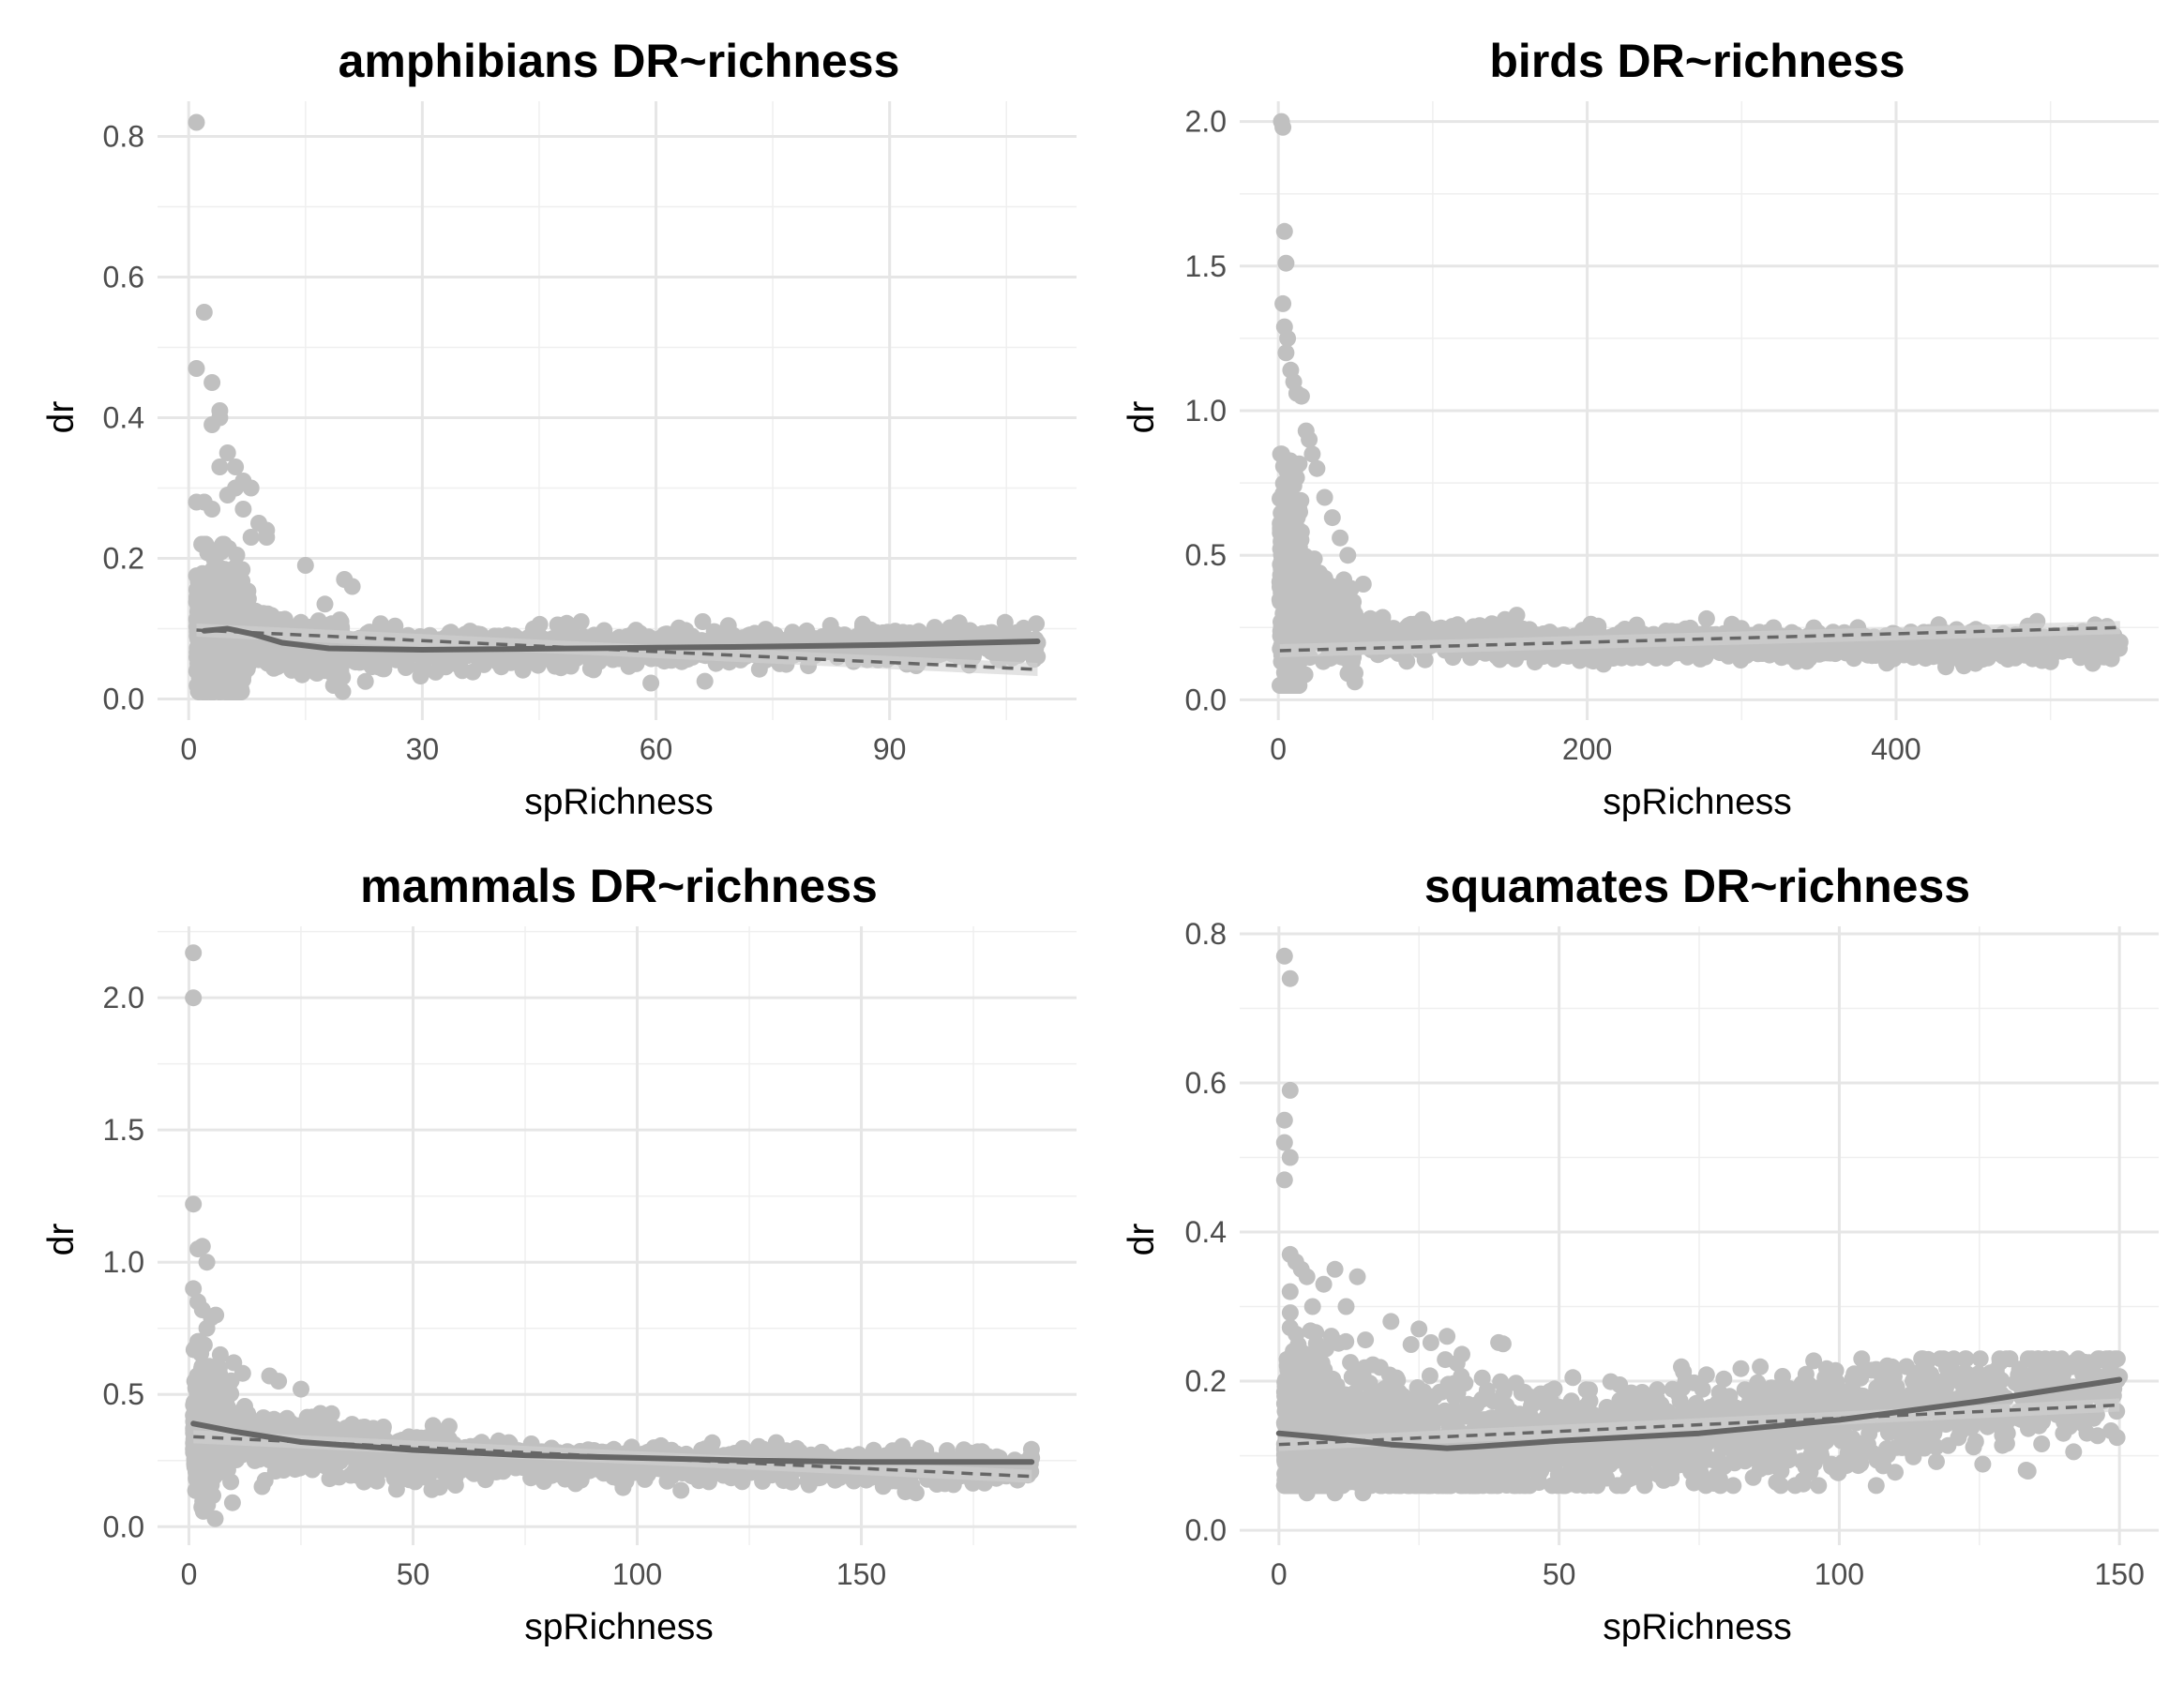 The image size is (2184, 1683). Describe the element at coordinates (123, 1130) in the screenshot. I see `y-tick-label: 1.5` at that location.